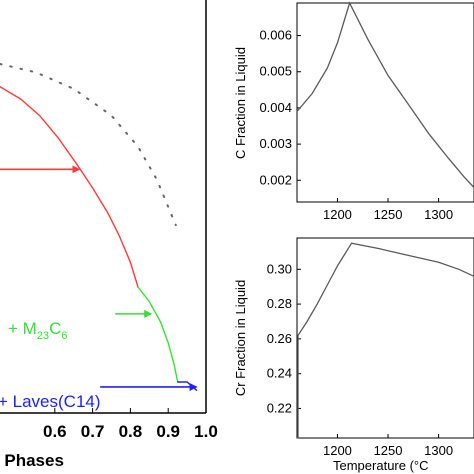 The height and width of the screenshot is (474, 474). What do you see at coordinates (275, 179) in the screenshot?
I see `top-right-y-tick-label: 0.002` at bounding box center [275, 179].